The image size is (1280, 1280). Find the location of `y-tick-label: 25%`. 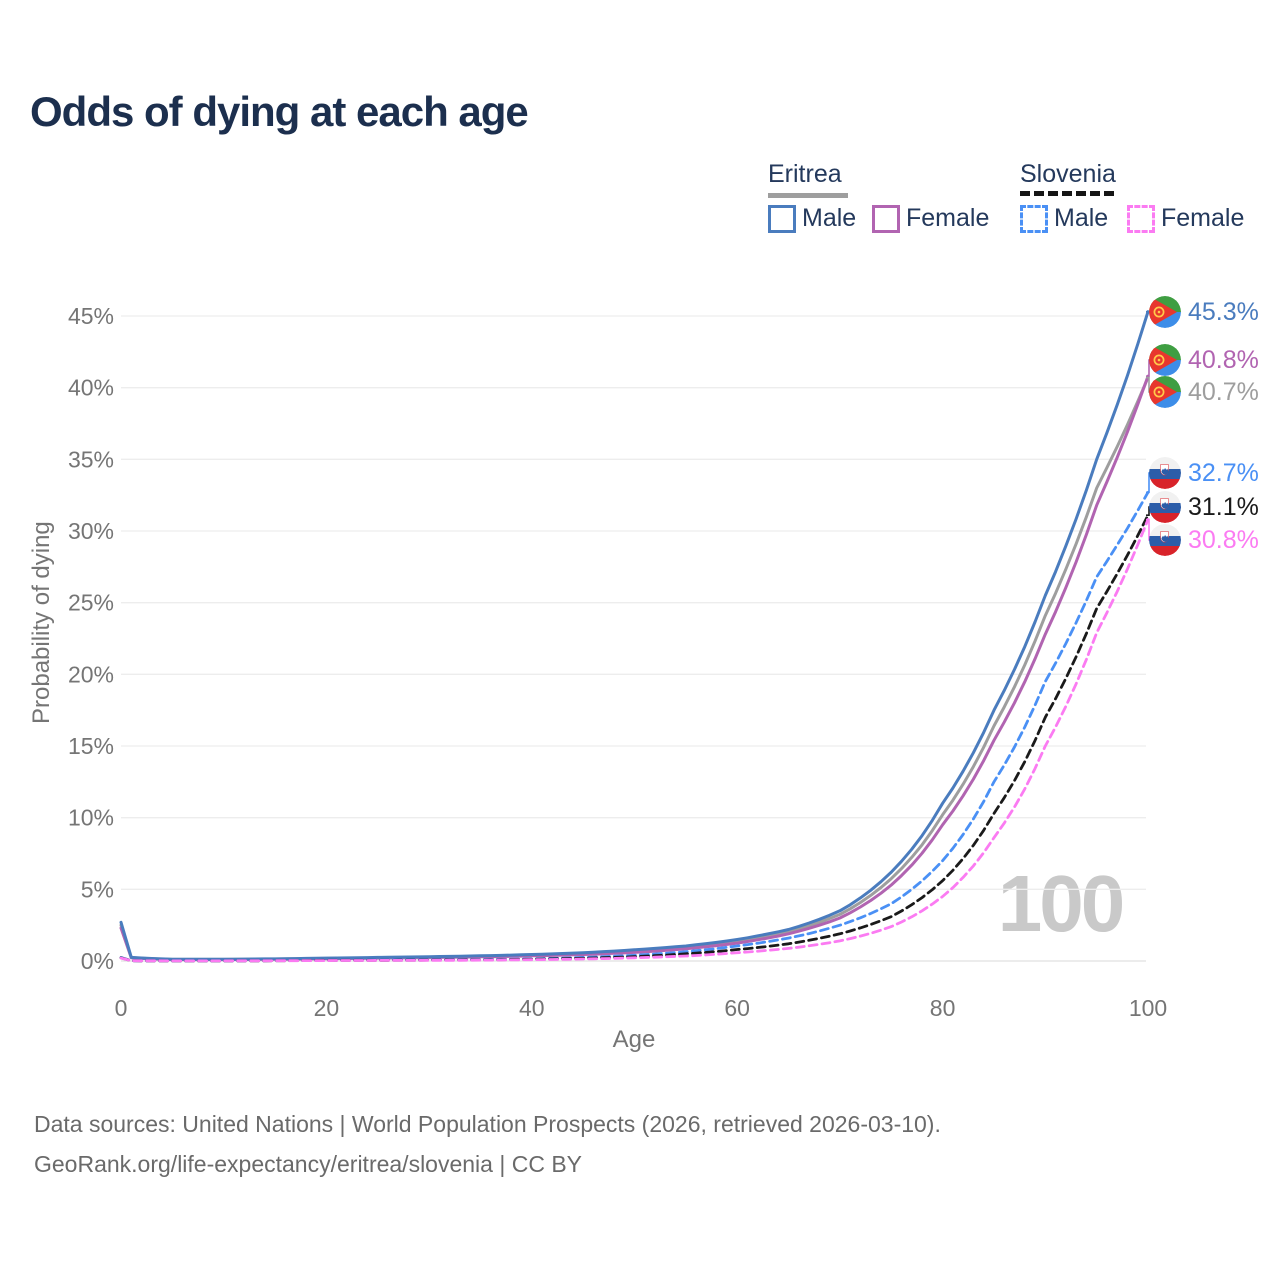

y-tick-label: 25% is located at coordinates (91, 603).